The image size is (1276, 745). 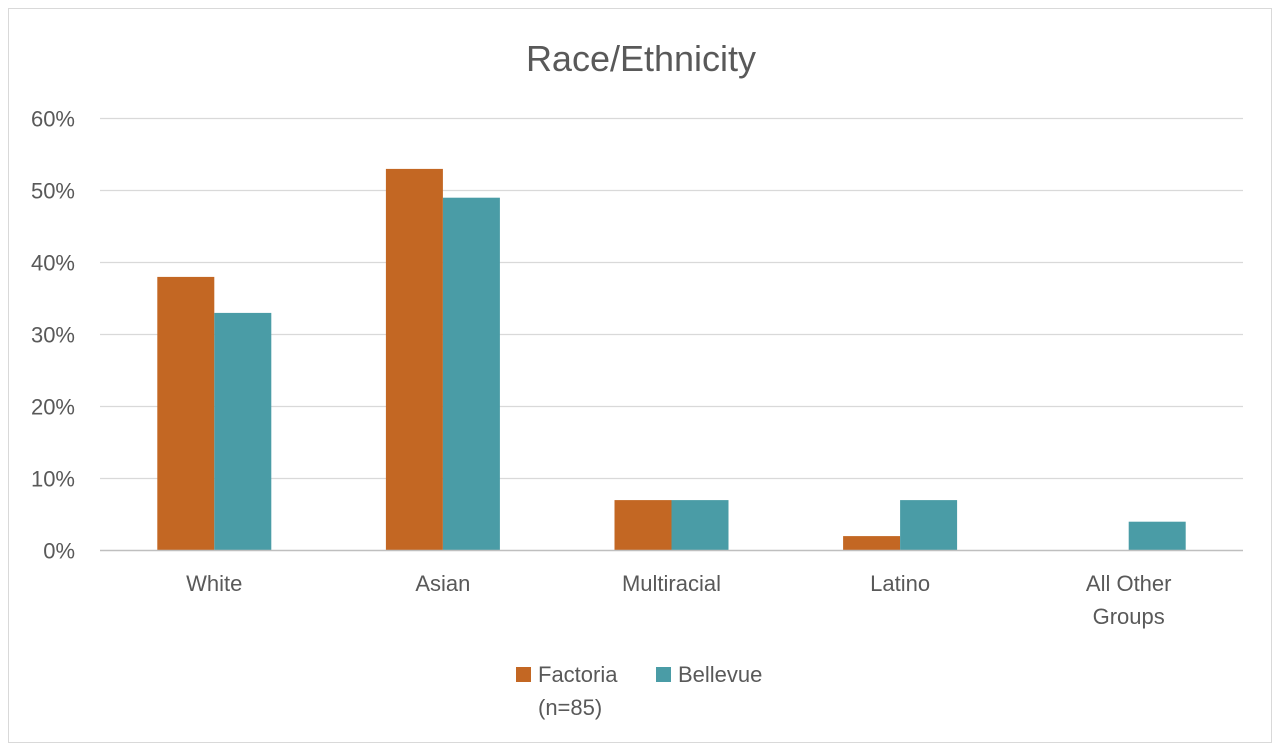 What do you see at coordinates (900, 583) in the screenshot?
I see `x-category-label: Latino` at bounding box center [900, 583].